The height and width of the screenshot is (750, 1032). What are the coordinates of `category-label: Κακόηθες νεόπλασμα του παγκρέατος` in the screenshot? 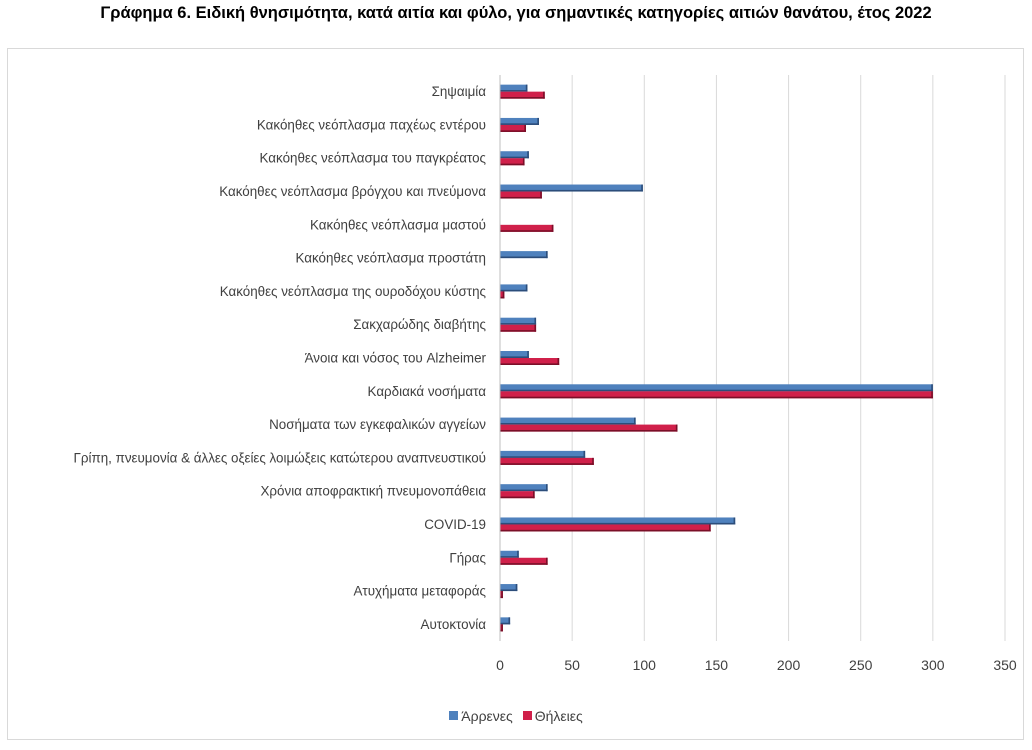 It's located at (373, 158).